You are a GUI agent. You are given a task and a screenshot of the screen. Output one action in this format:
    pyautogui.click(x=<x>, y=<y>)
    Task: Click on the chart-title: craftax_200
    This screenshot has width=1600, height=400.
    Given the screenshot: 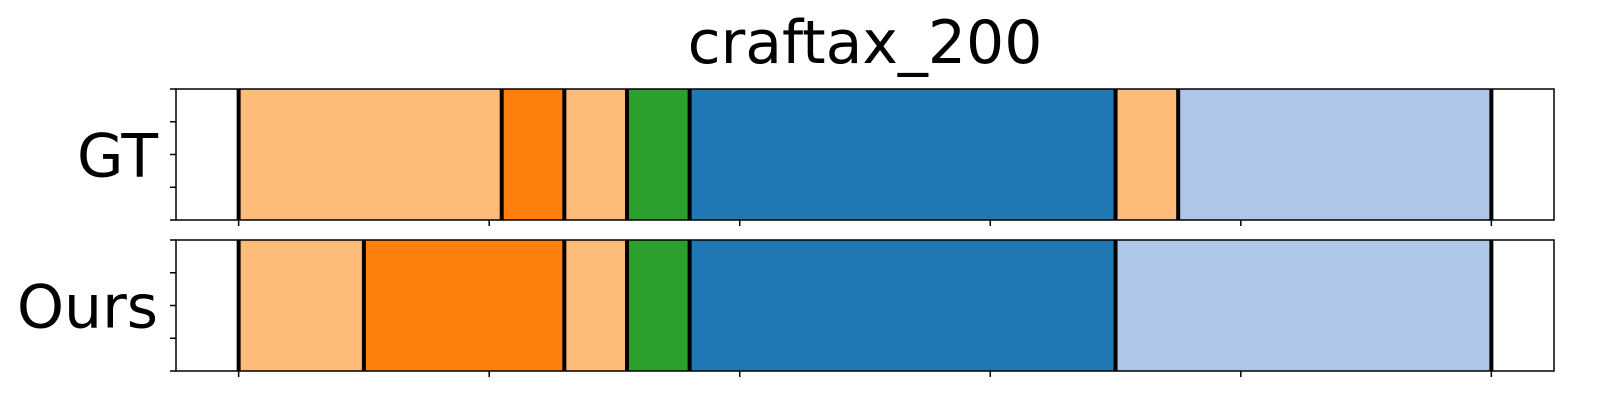 What is the action you would take?
    pyautogui.click(x=865, y=43)
    